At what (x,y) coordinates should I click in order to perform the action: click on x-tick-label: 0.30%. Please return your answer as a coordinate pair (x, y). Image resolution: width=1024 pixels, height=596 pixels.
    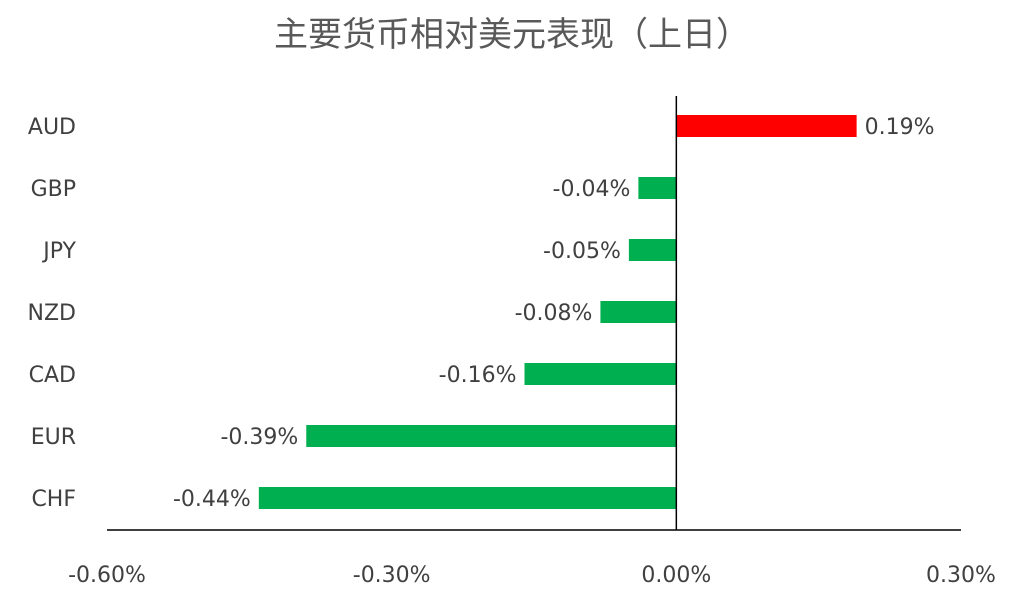
    Looking at the image, I should click on (961, 575).